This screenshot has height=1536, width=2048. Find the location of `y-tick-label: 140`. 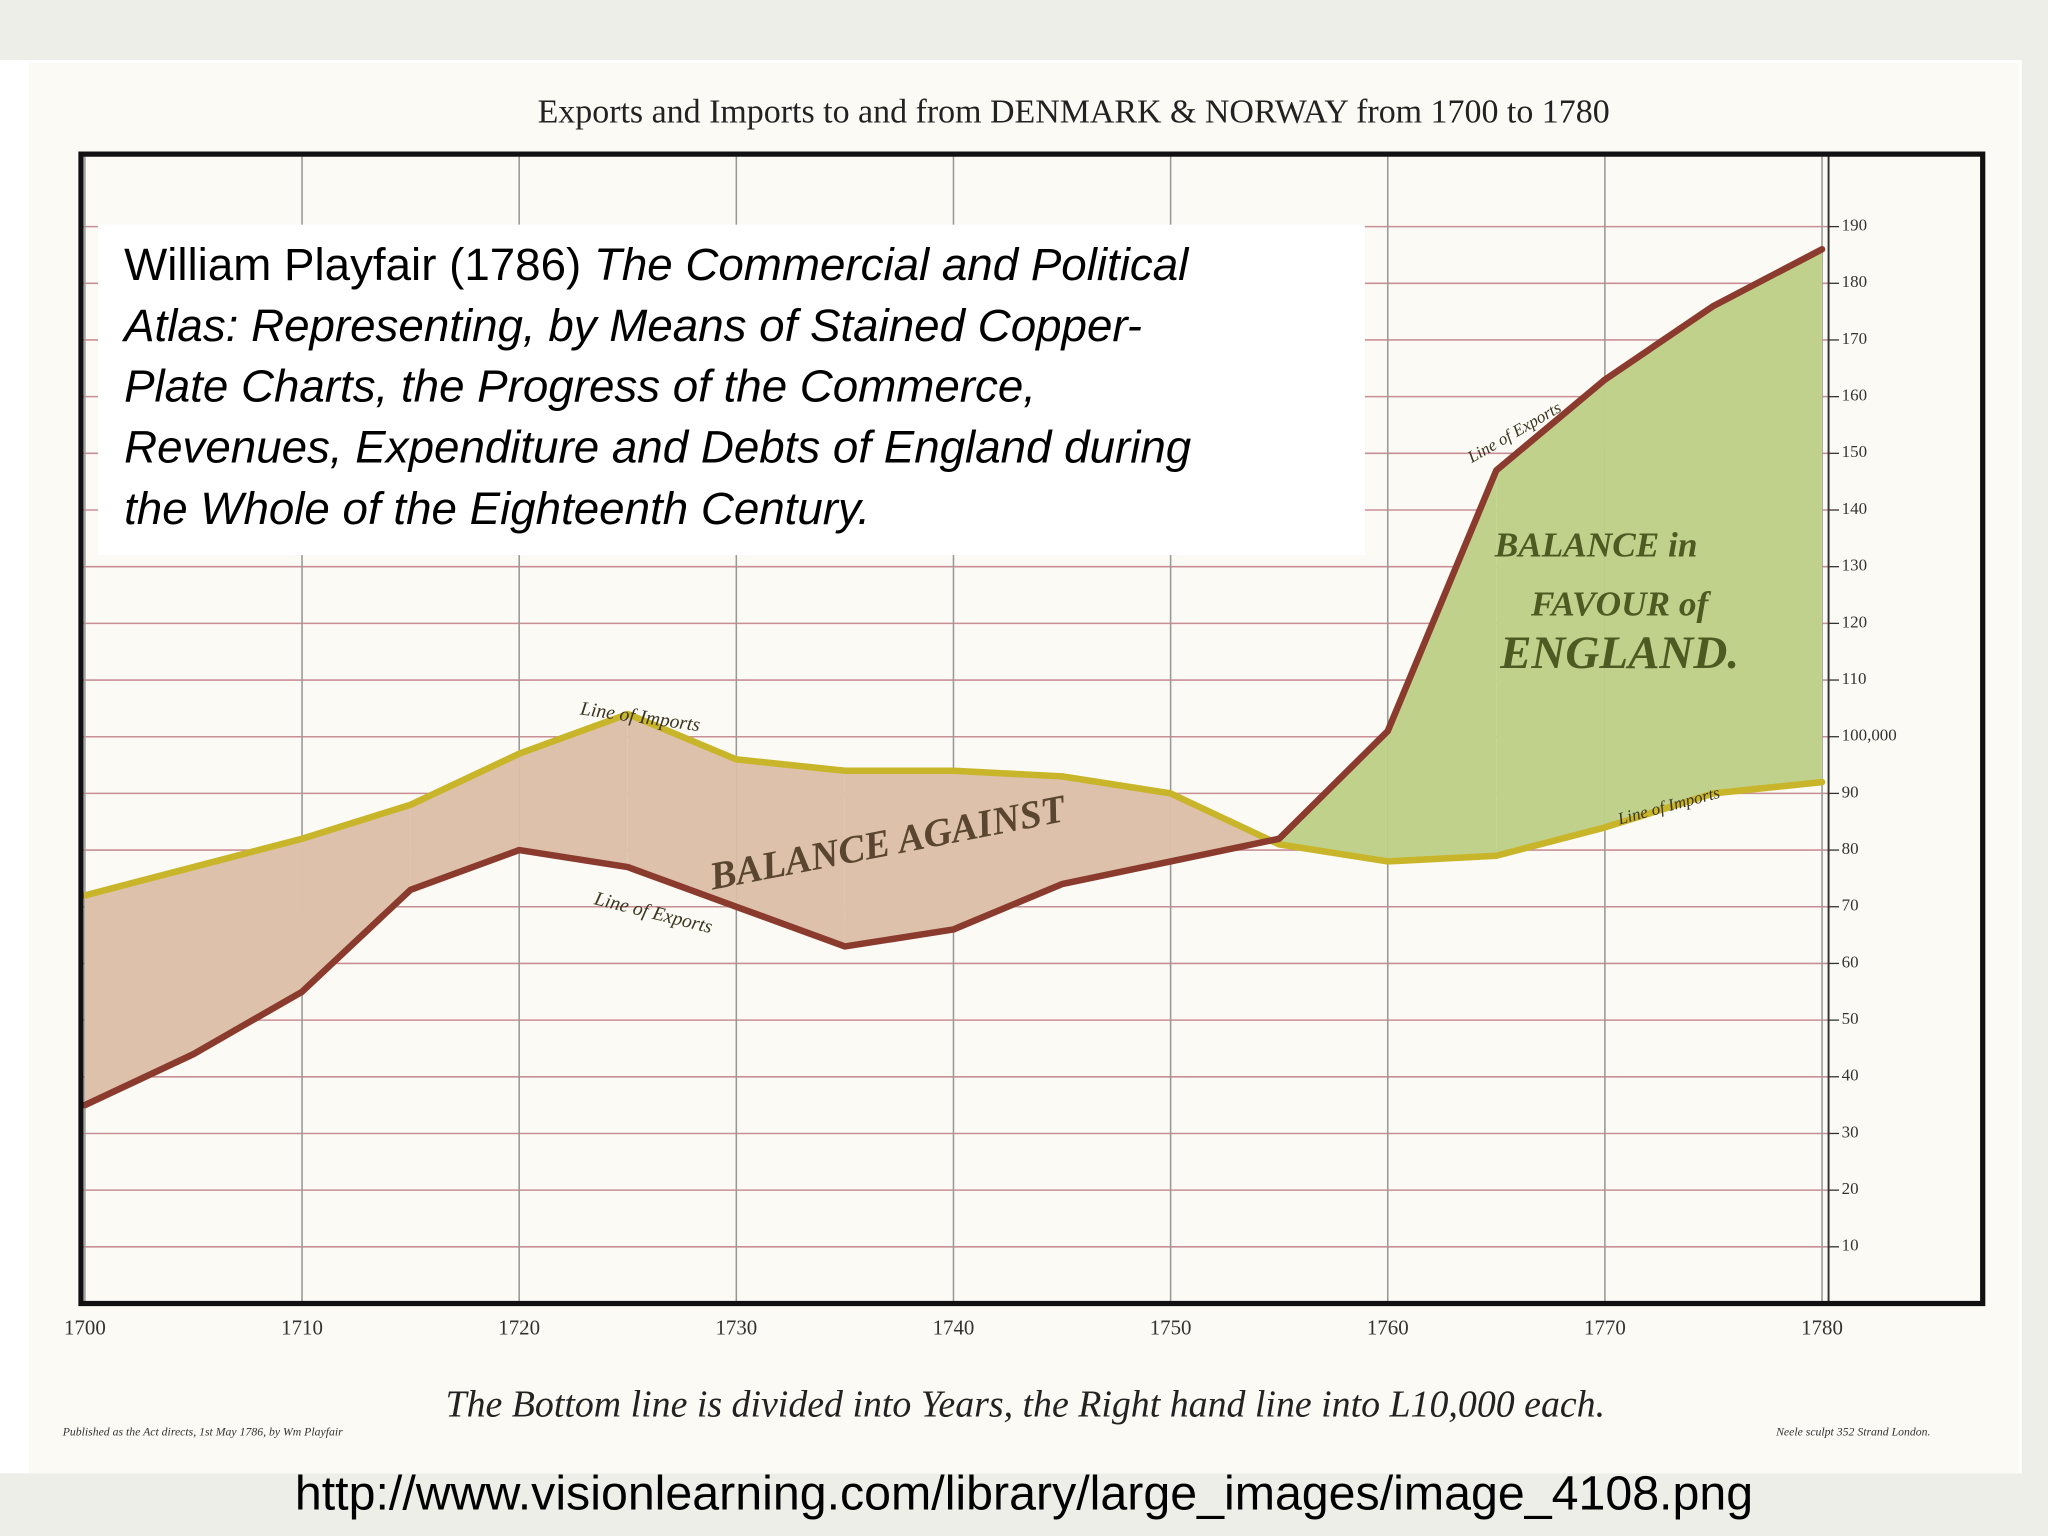

y-tick-label: 140 is located at coordinates (1854, 508).